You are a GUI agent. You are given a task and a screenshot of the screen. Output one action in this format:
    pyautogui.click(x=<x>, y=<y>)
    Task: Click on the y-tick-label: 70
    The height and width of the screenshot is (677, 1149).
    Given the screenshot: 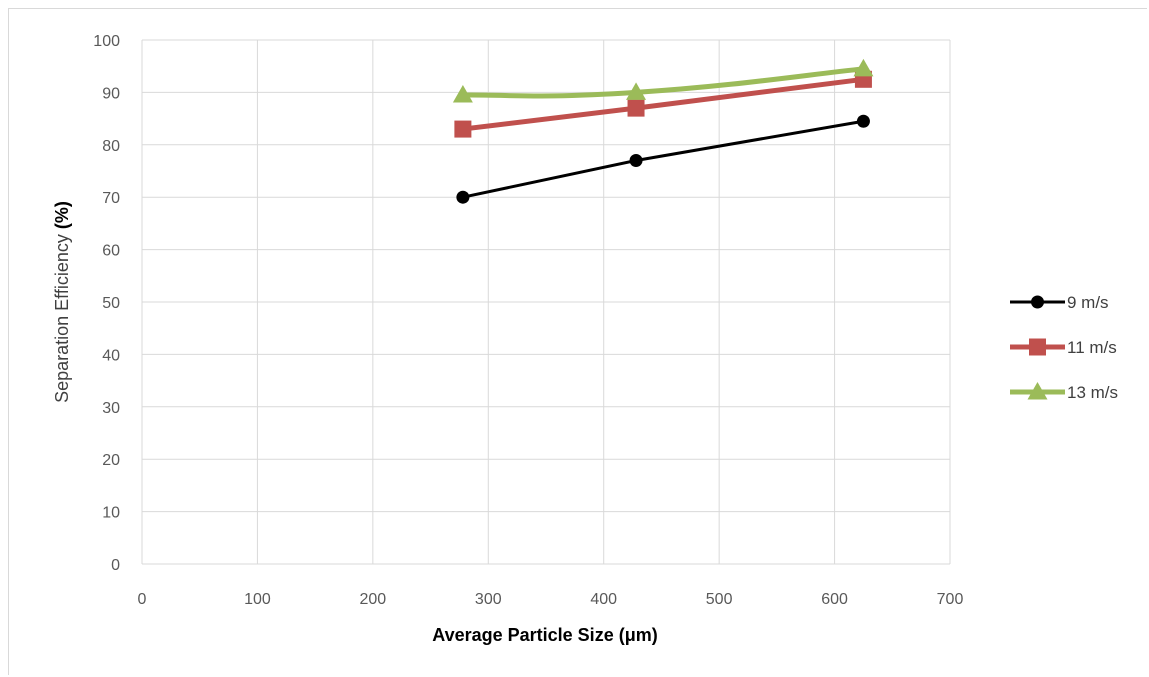 What is the action you would take?
    pyautogui.click(x=111, y=198)
    